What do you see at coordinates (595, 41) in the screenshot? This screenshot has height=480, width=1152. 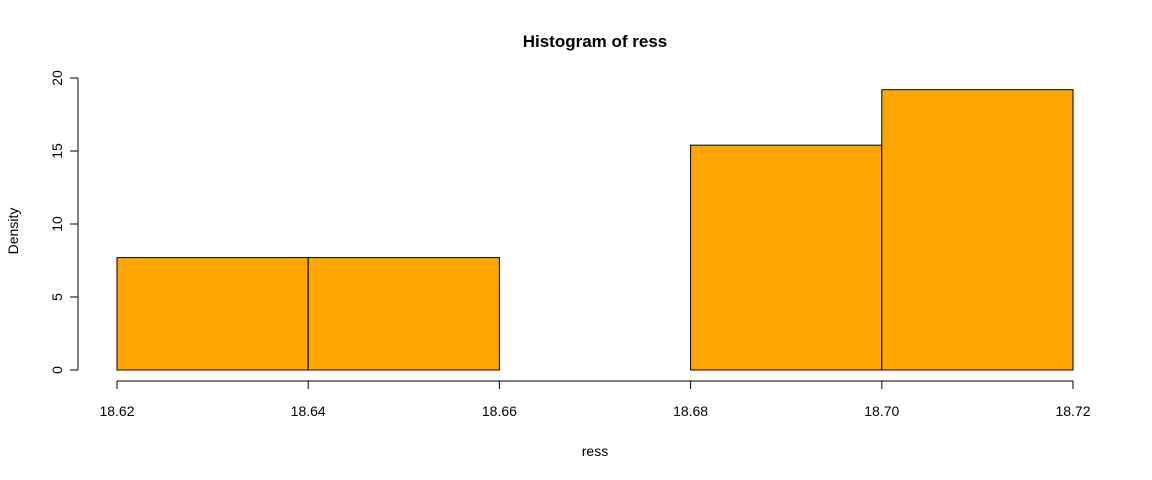 I see `chart-title: Histogram of ress` at bounding box center [595, 41].